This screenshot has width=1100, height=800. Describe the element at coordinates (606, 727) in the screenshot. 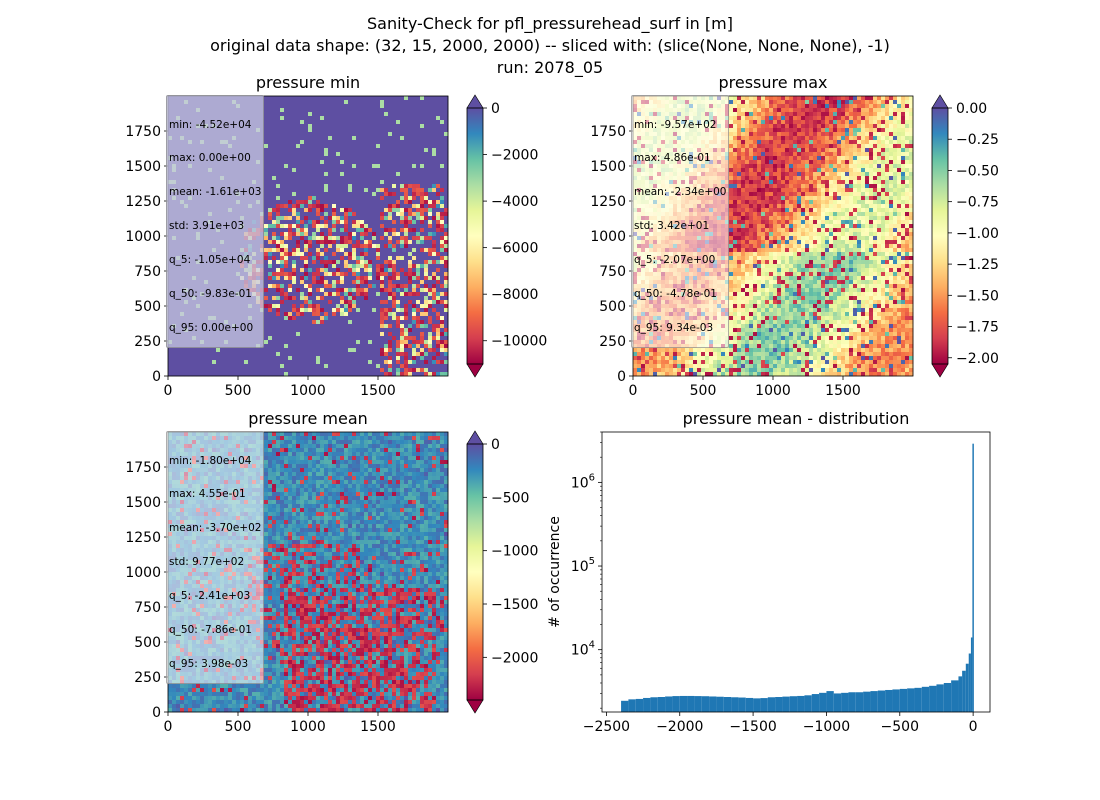

I see `histogram-xtick-label: −2500` at that location.